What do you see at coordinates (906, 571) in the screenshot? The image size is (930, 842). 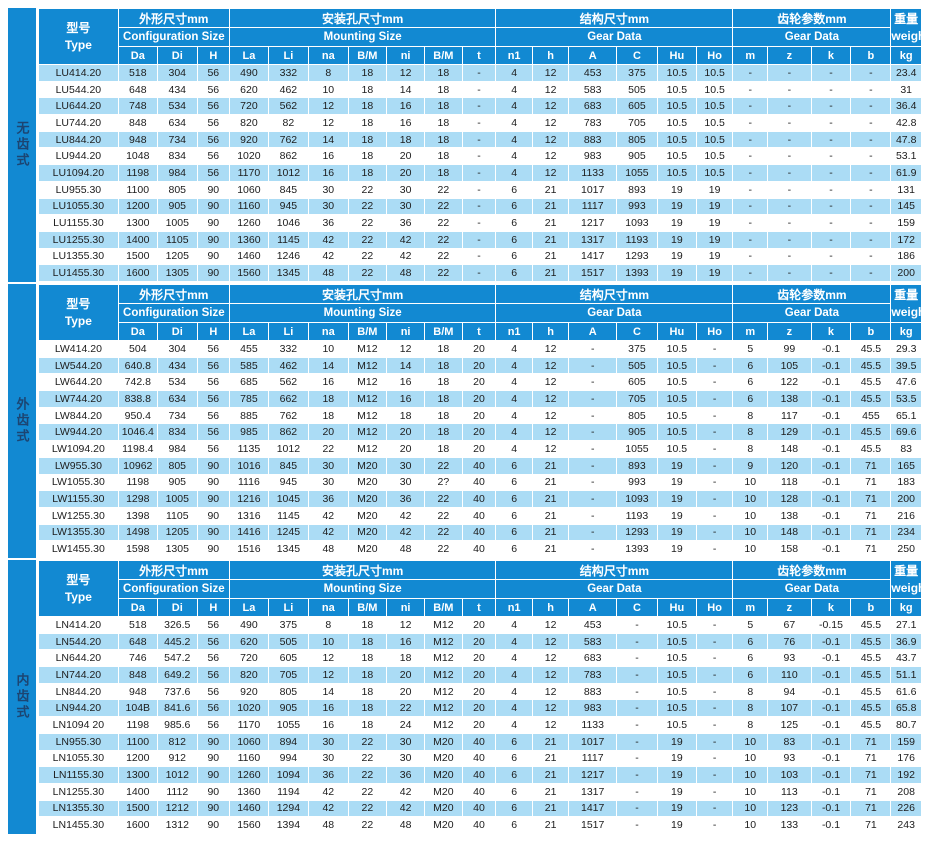 I see `weight-column-header-zh: 重量` at bounding box center [906, 571].